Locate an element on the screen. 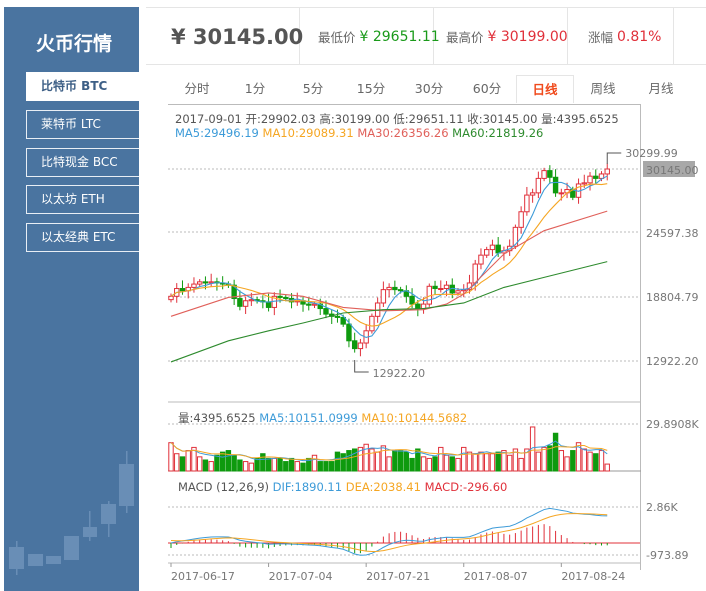 Image resolution: width=706 pixels, height=591 pixels. period-tabs: 分时 1分 5分 15分 30分 60分 日线 周线 月线 is located at coordinates (429, 89).